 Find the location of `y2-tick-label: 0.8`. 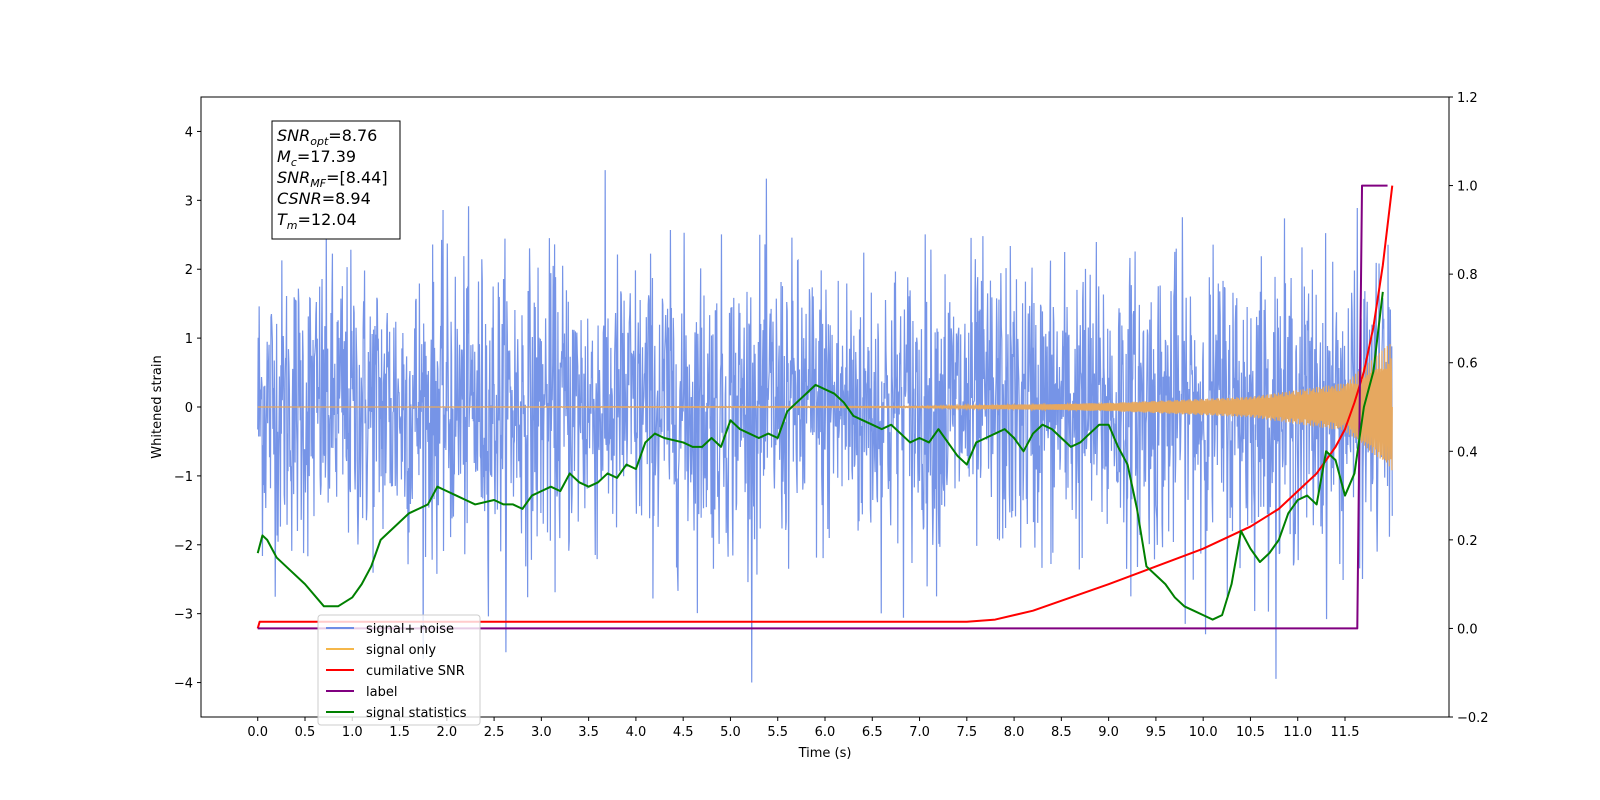

y2-tick-label: 0.8 is located at coordinates (1467, 275).